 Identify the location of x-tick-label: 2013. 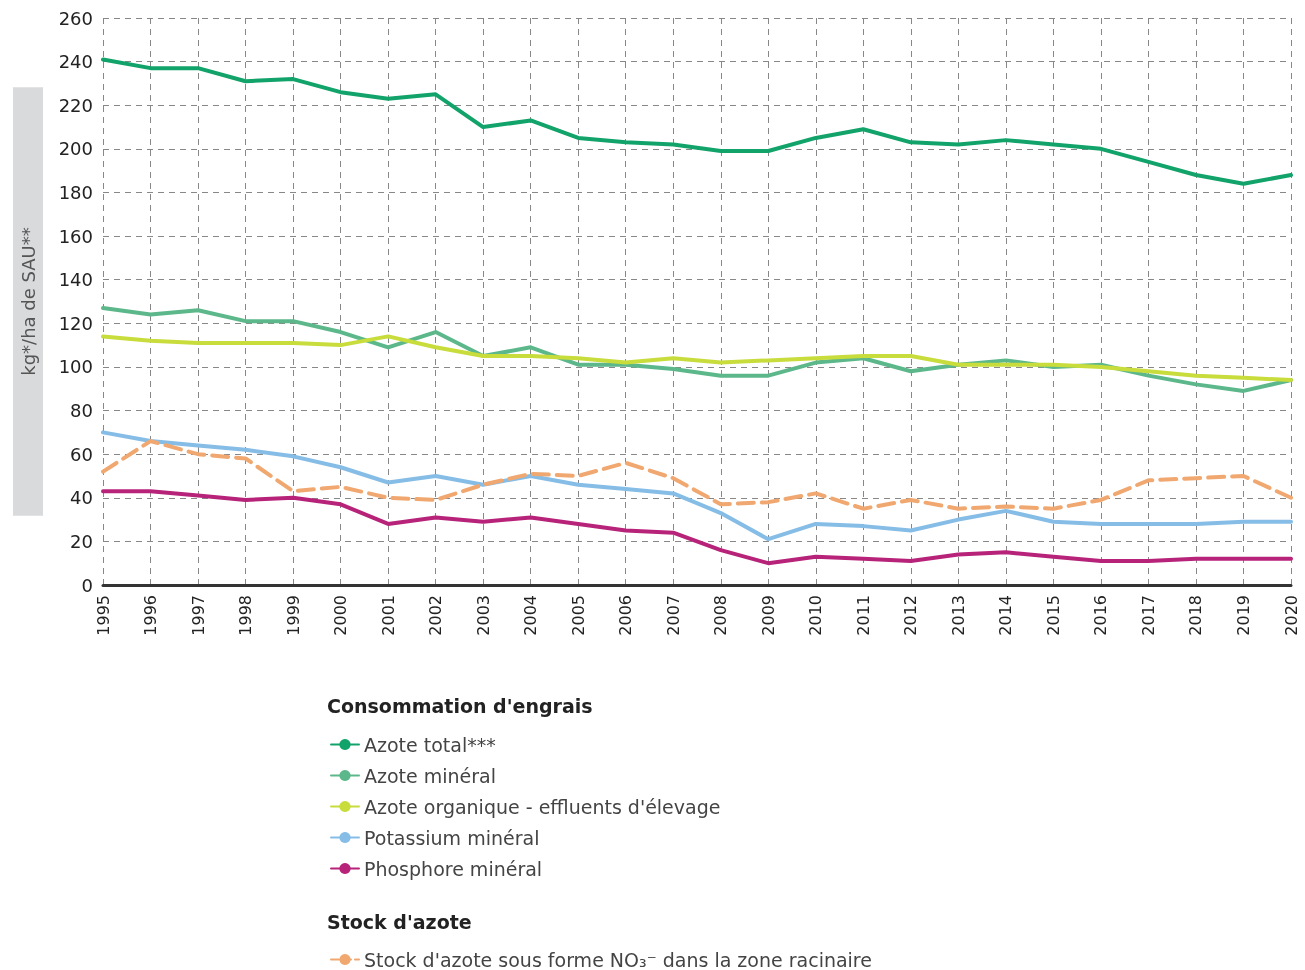
(958, 615).